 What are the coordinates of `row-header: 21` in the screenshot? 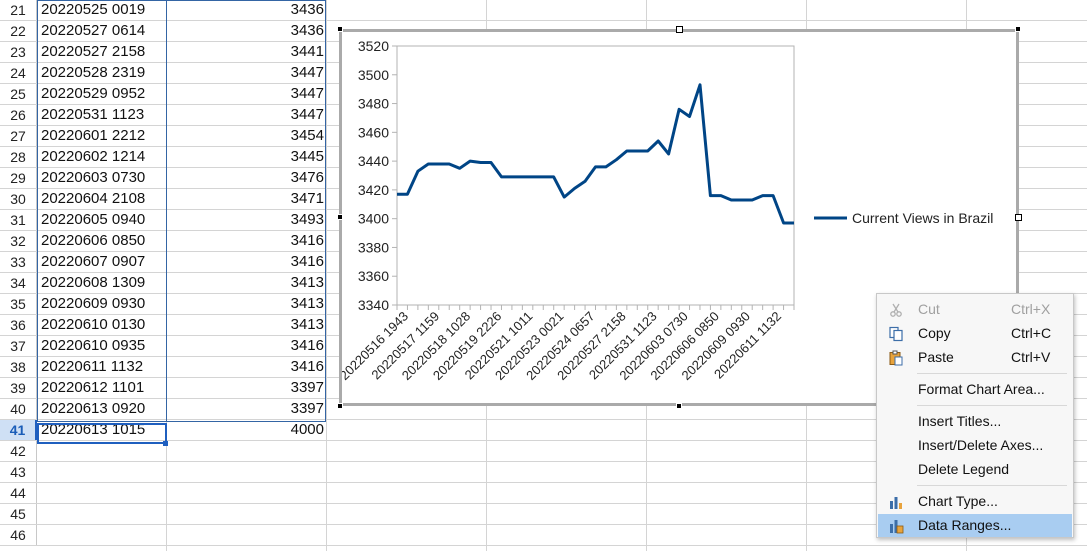 It's located at (18, 10).